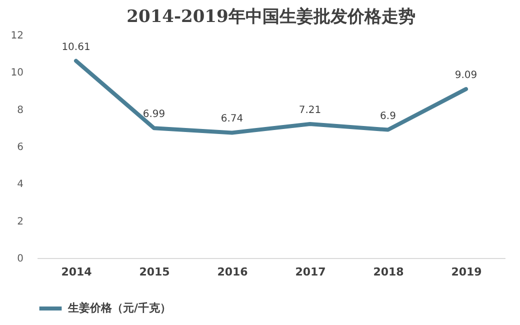  I want to click on x-tick-label: 2015, so click(154, 272).